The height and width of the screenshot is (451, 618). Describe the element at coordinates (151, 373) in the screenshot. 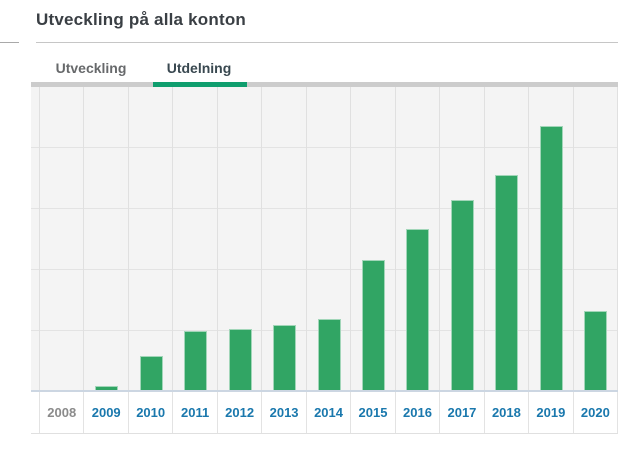

I see `bar-2010` at that location.